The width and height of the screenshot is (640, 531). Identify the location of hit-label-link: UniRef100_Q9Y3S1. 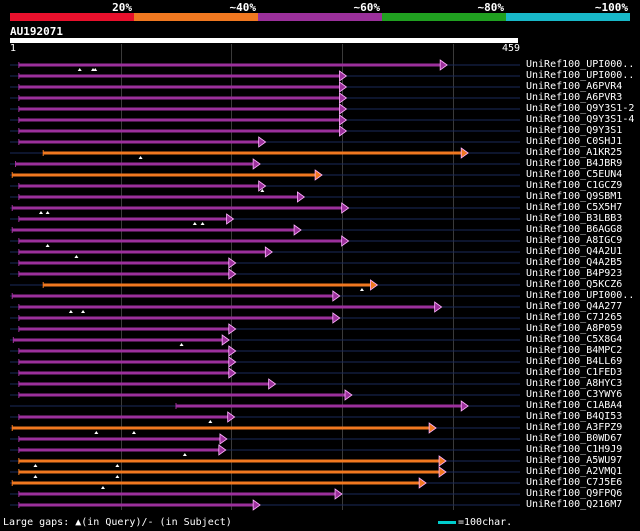
(574, 130).